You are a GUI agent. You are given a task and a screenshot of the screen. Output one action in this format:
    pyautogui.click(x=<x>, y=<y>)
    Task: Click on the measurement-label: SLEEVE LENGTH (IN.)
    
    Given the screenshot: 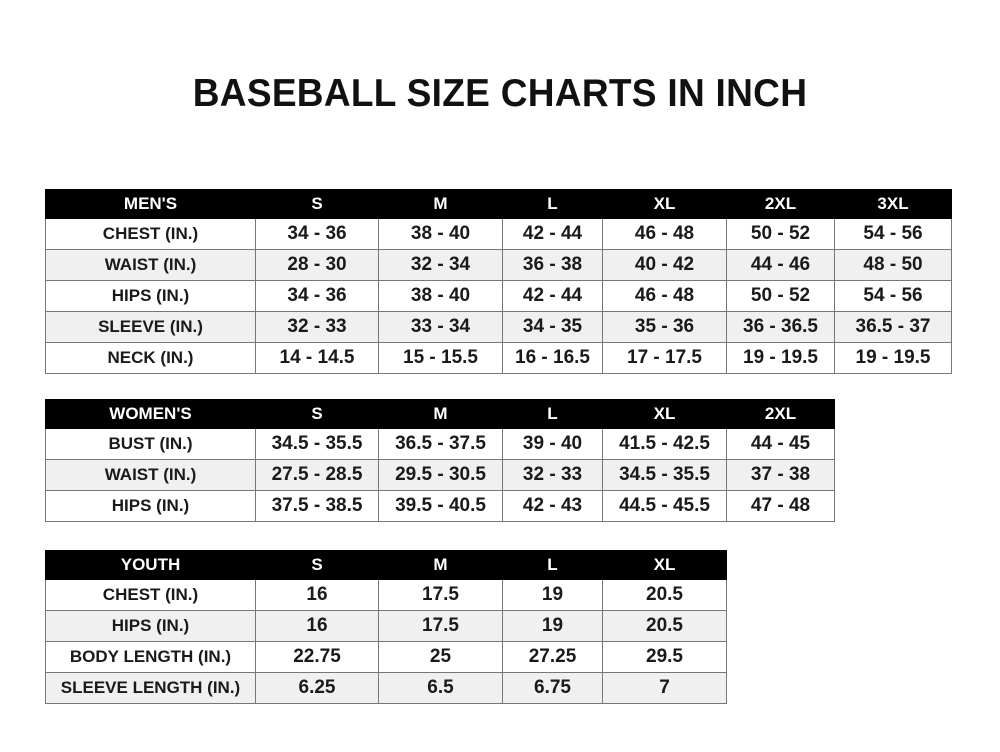 What is the action you would take?
    pyautogui.click(x=150, y=688)
    